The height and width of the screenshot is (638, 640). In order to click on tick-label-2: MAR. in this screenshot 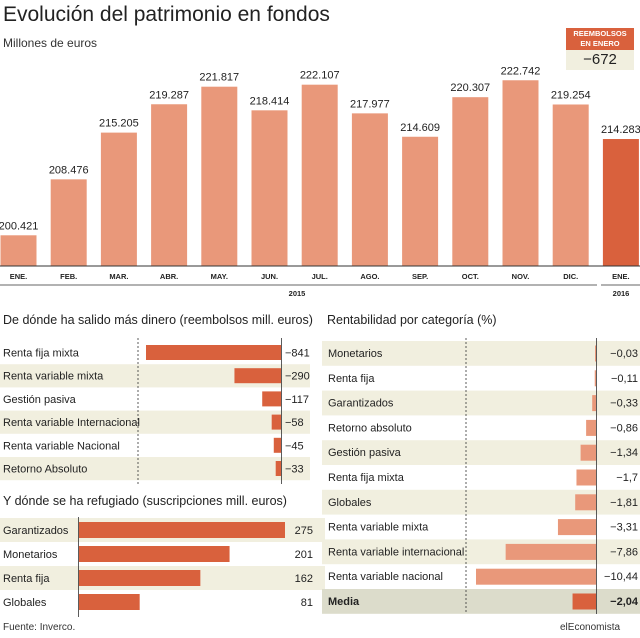, I will do `click(118, 276)`.